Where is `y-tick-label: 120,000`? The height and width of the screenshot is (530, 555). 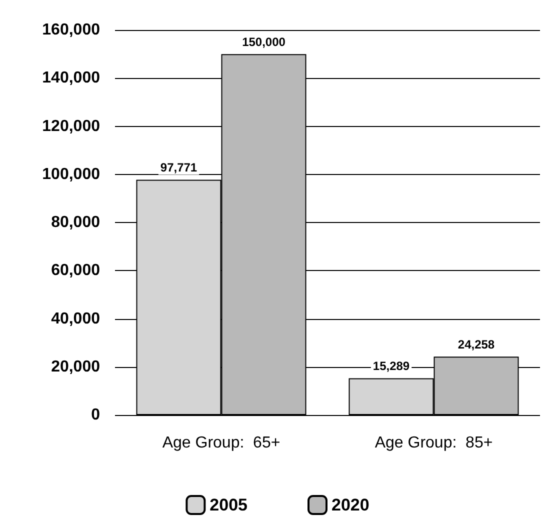 y-tick-label: 120,000 is located at coordinates (71, 126).